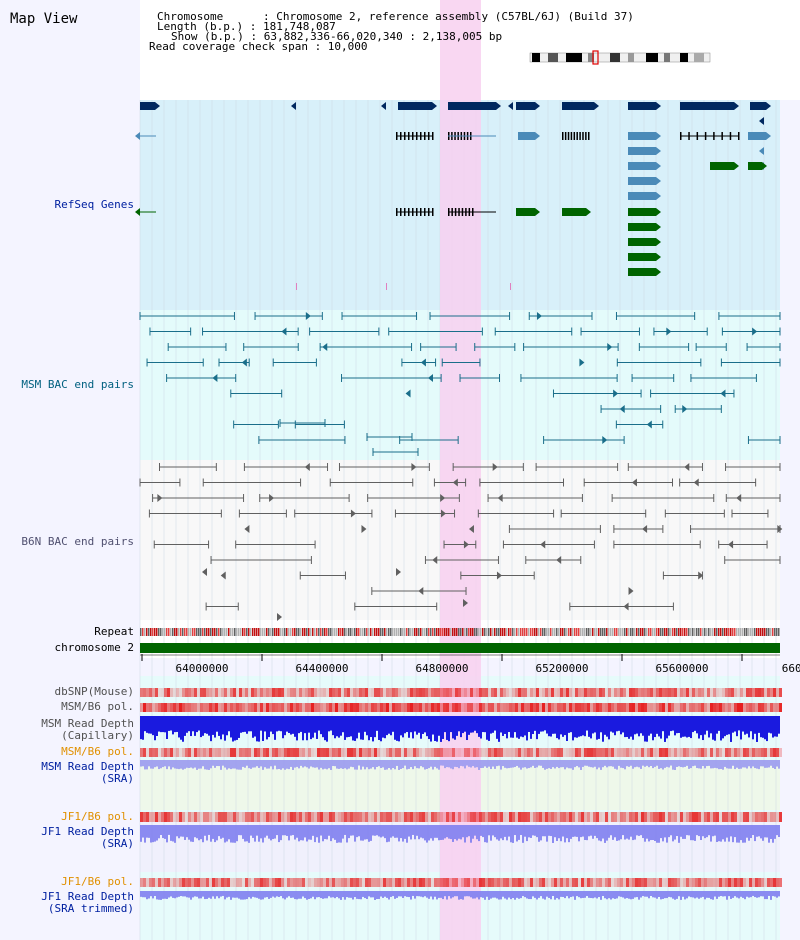  Describe the element at coordinates (94, 691) in the screenshot. I see `track-label-dbsnp: dbSNP(Mouse)` at that location.